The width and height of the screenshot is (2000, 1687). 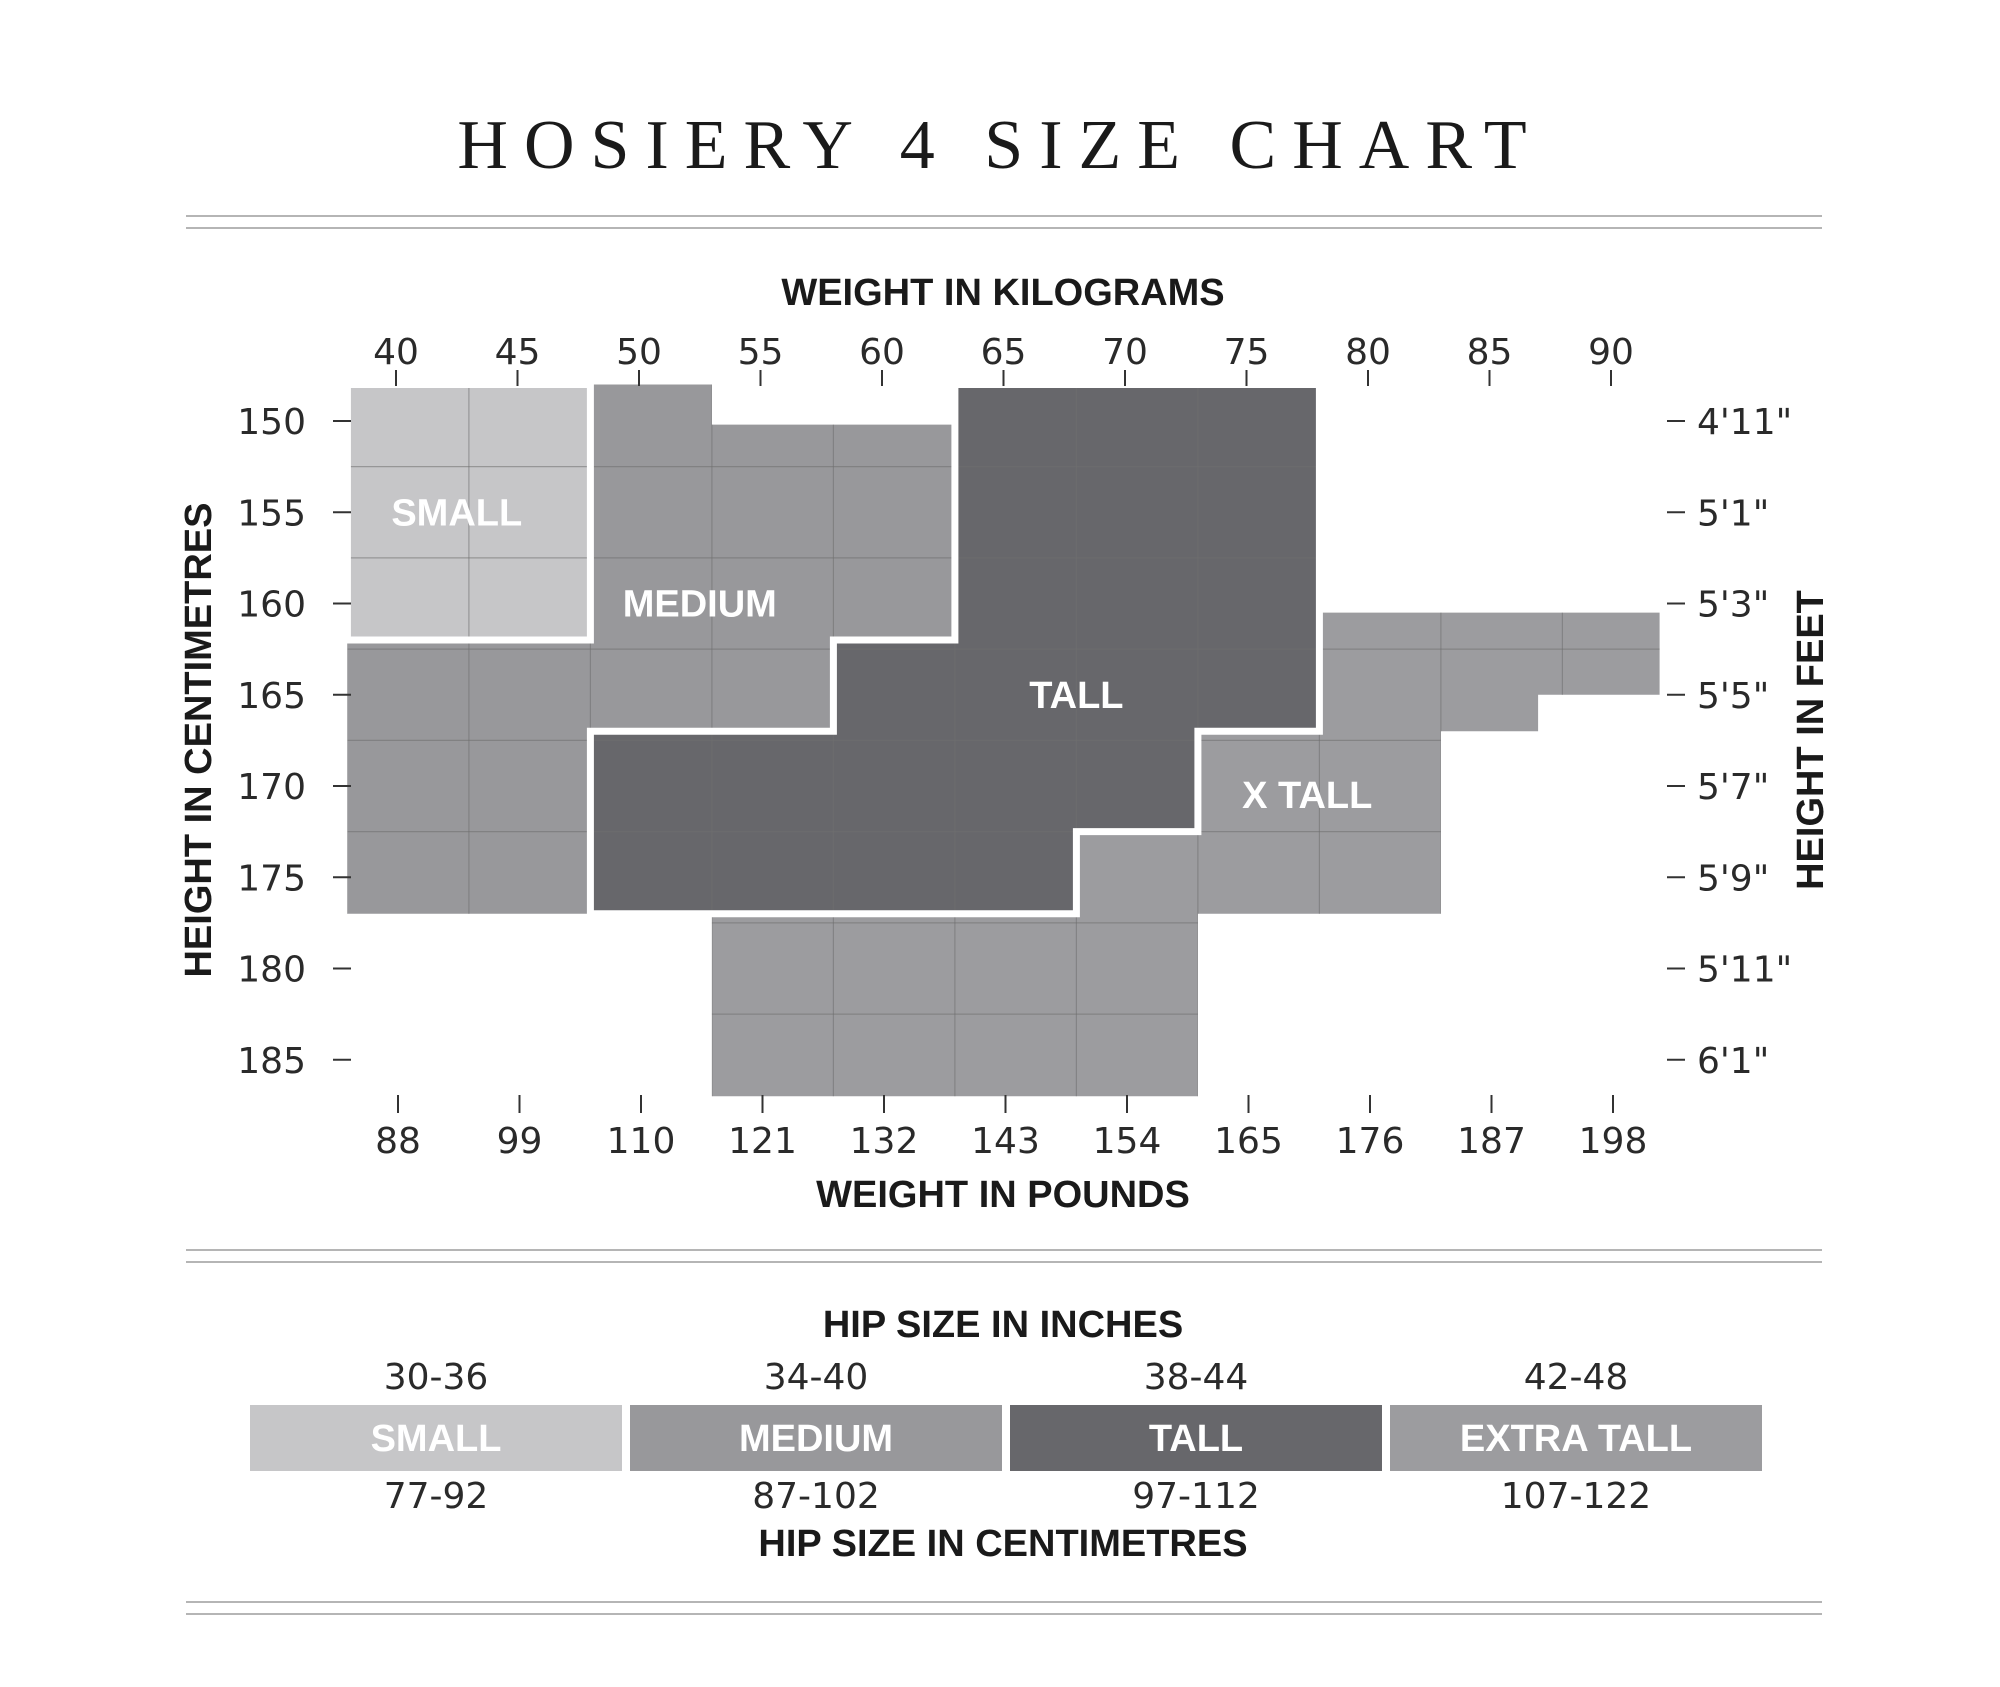 I want to click on left-tick-label: 165, so click(x=271, y=696).